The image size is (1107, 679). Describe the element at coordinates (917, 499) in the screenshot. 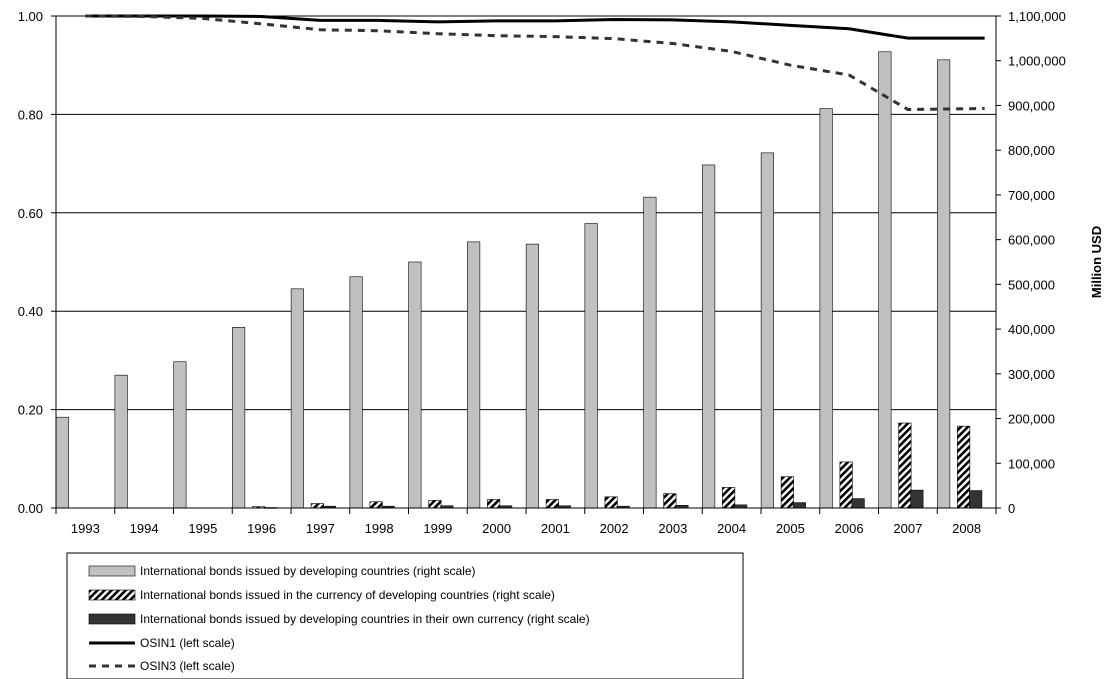

I see `bar-3-2007` at that location.